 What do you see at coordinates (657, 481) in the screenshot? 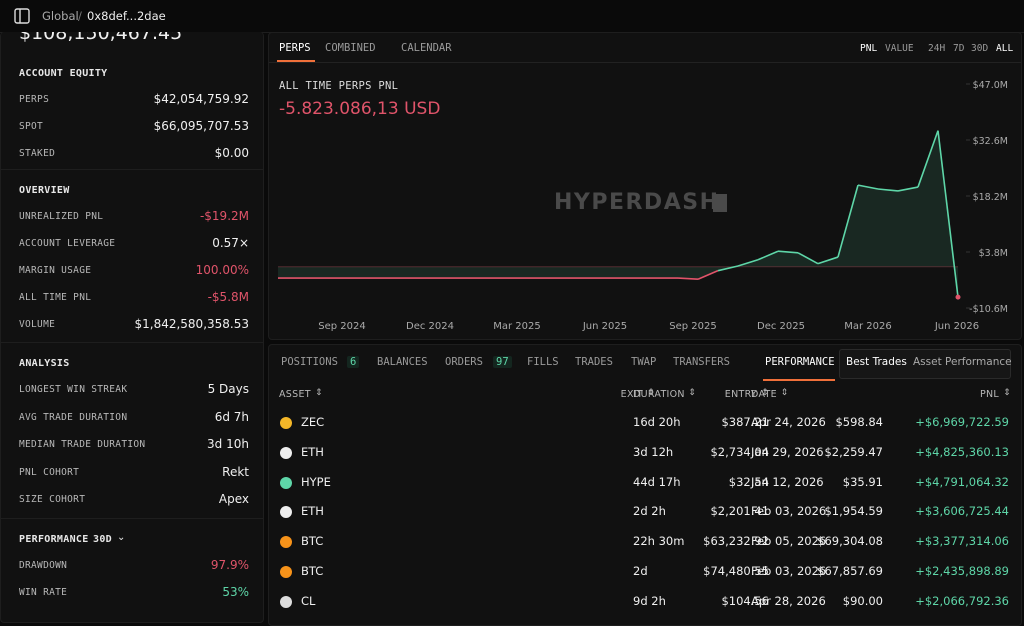
I see `cell: 44d 17h` at bounding box center [657, 481].